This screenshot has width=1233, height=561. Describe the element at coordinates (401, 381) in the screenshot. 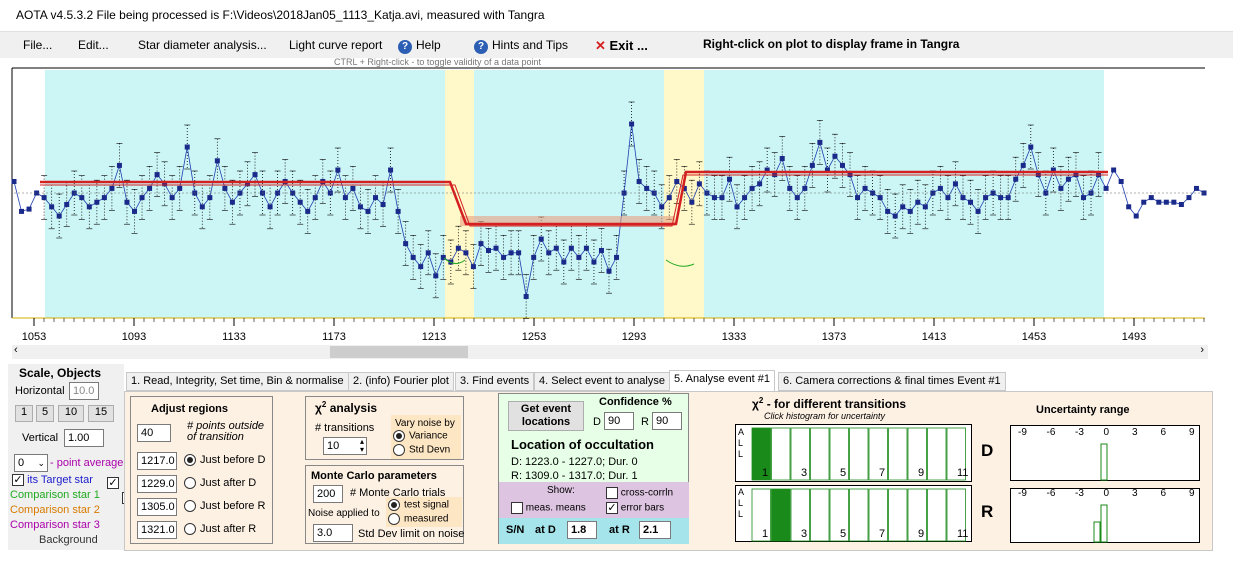

I see `tab-fourier: 2. (info) Fourier plot` at that location.